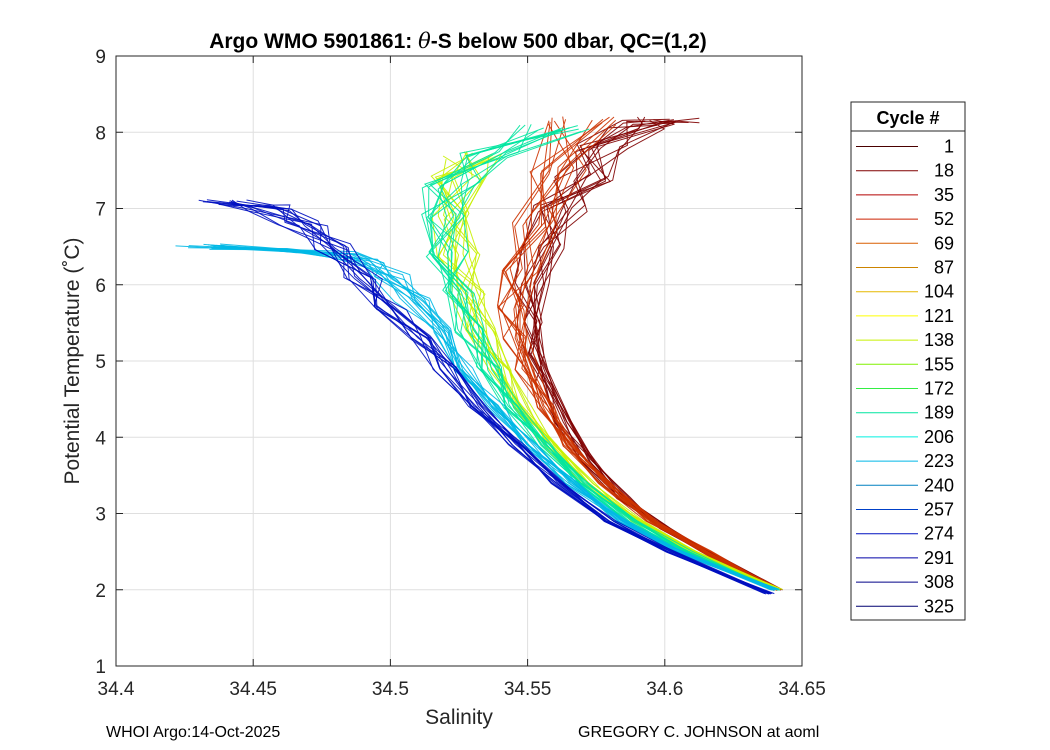 This screenshot has height=750, width=1050. What do you see at coordinates (100, 133) in the screenshot?
I see `y-tick-label: 8` at bounding box center [100, 133].